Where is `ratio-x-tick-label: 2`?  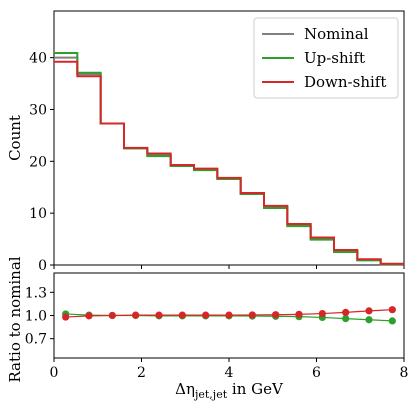
ratio-x-tick-label: 2 is located at coordinates (141, 373).